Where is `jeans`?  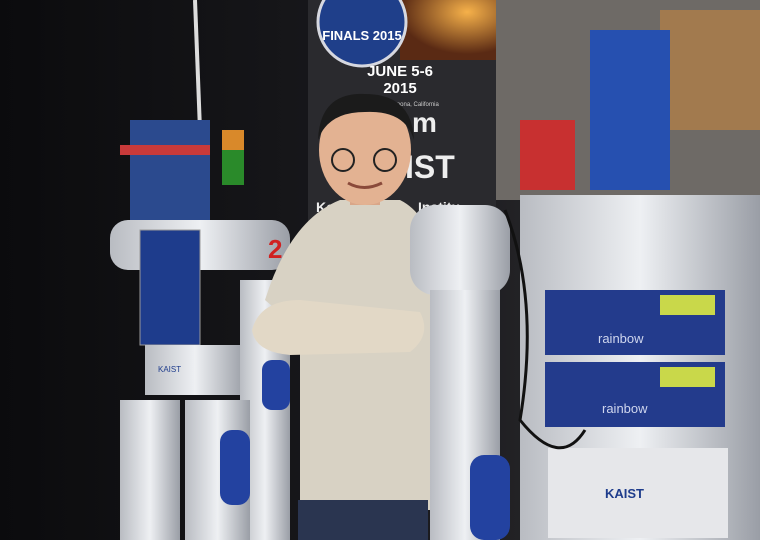
jeans is located at coordinates (363, 520).